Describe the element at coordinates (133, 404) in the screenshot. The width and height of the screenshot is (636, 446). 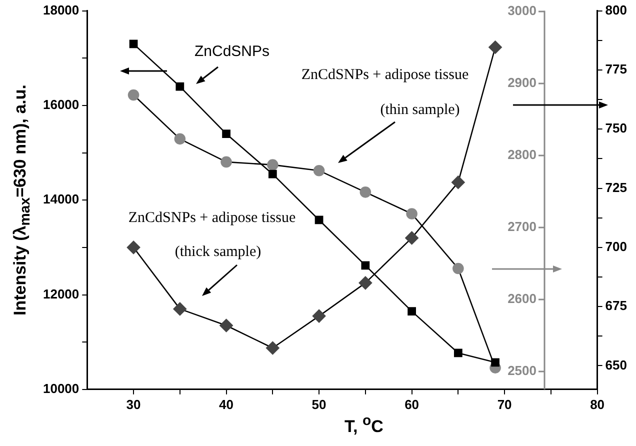
I see `x-tick-label: 30` at that location.